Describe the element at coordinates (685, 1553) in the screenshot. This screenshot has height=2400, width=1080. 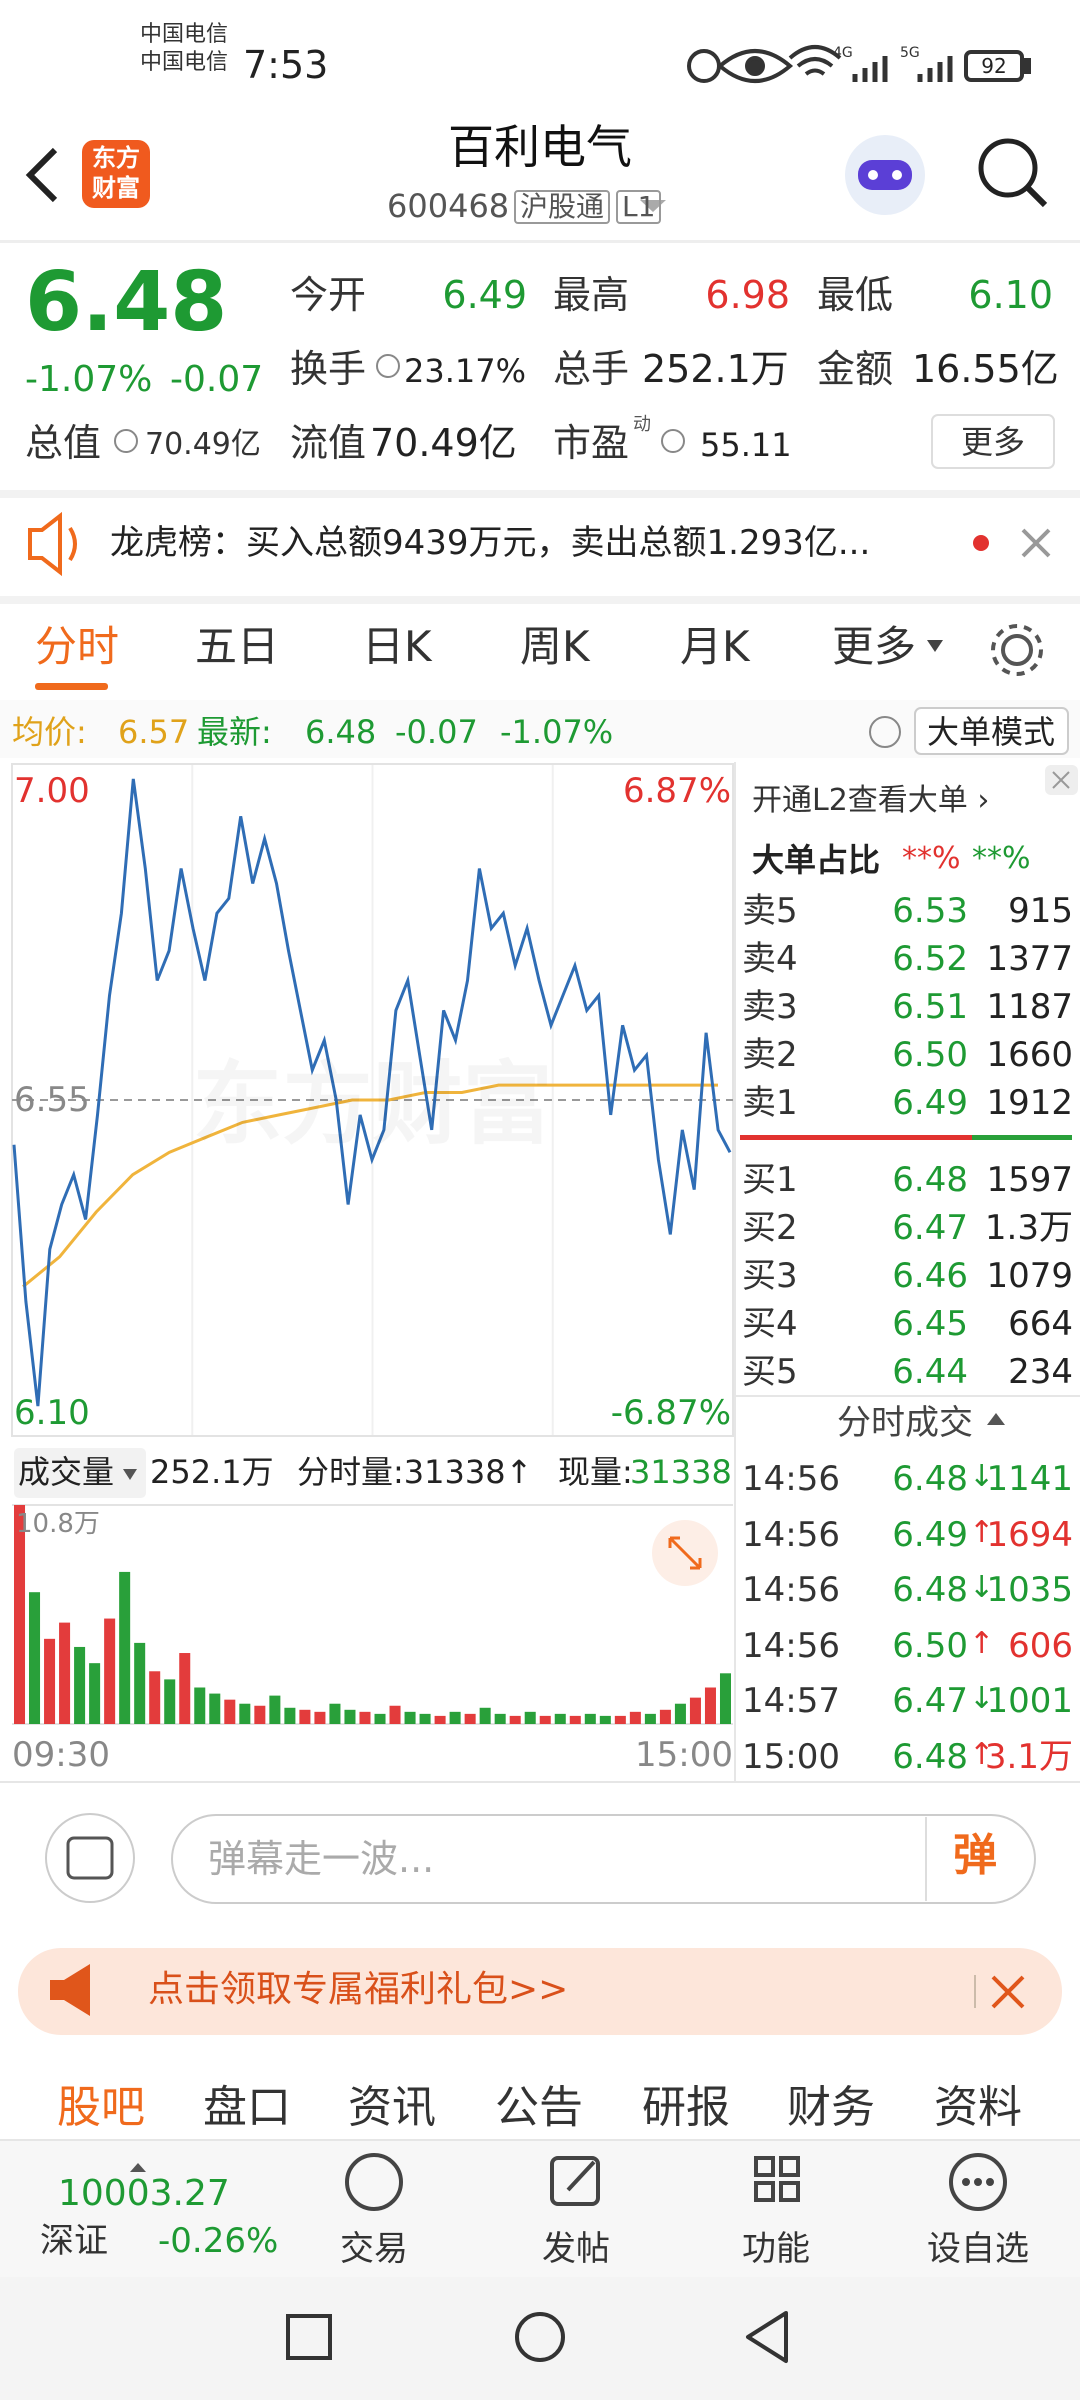
I see `expand-icon` at that location.